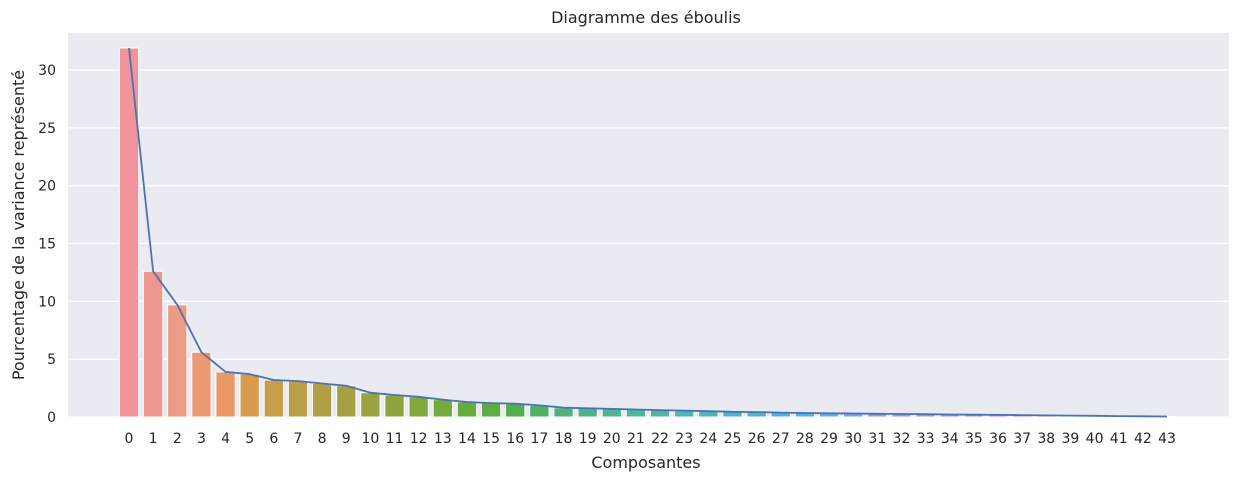 This screenshot has width=1239, height=479. I want to click on x-tick-label: 23, so click(684, 439).